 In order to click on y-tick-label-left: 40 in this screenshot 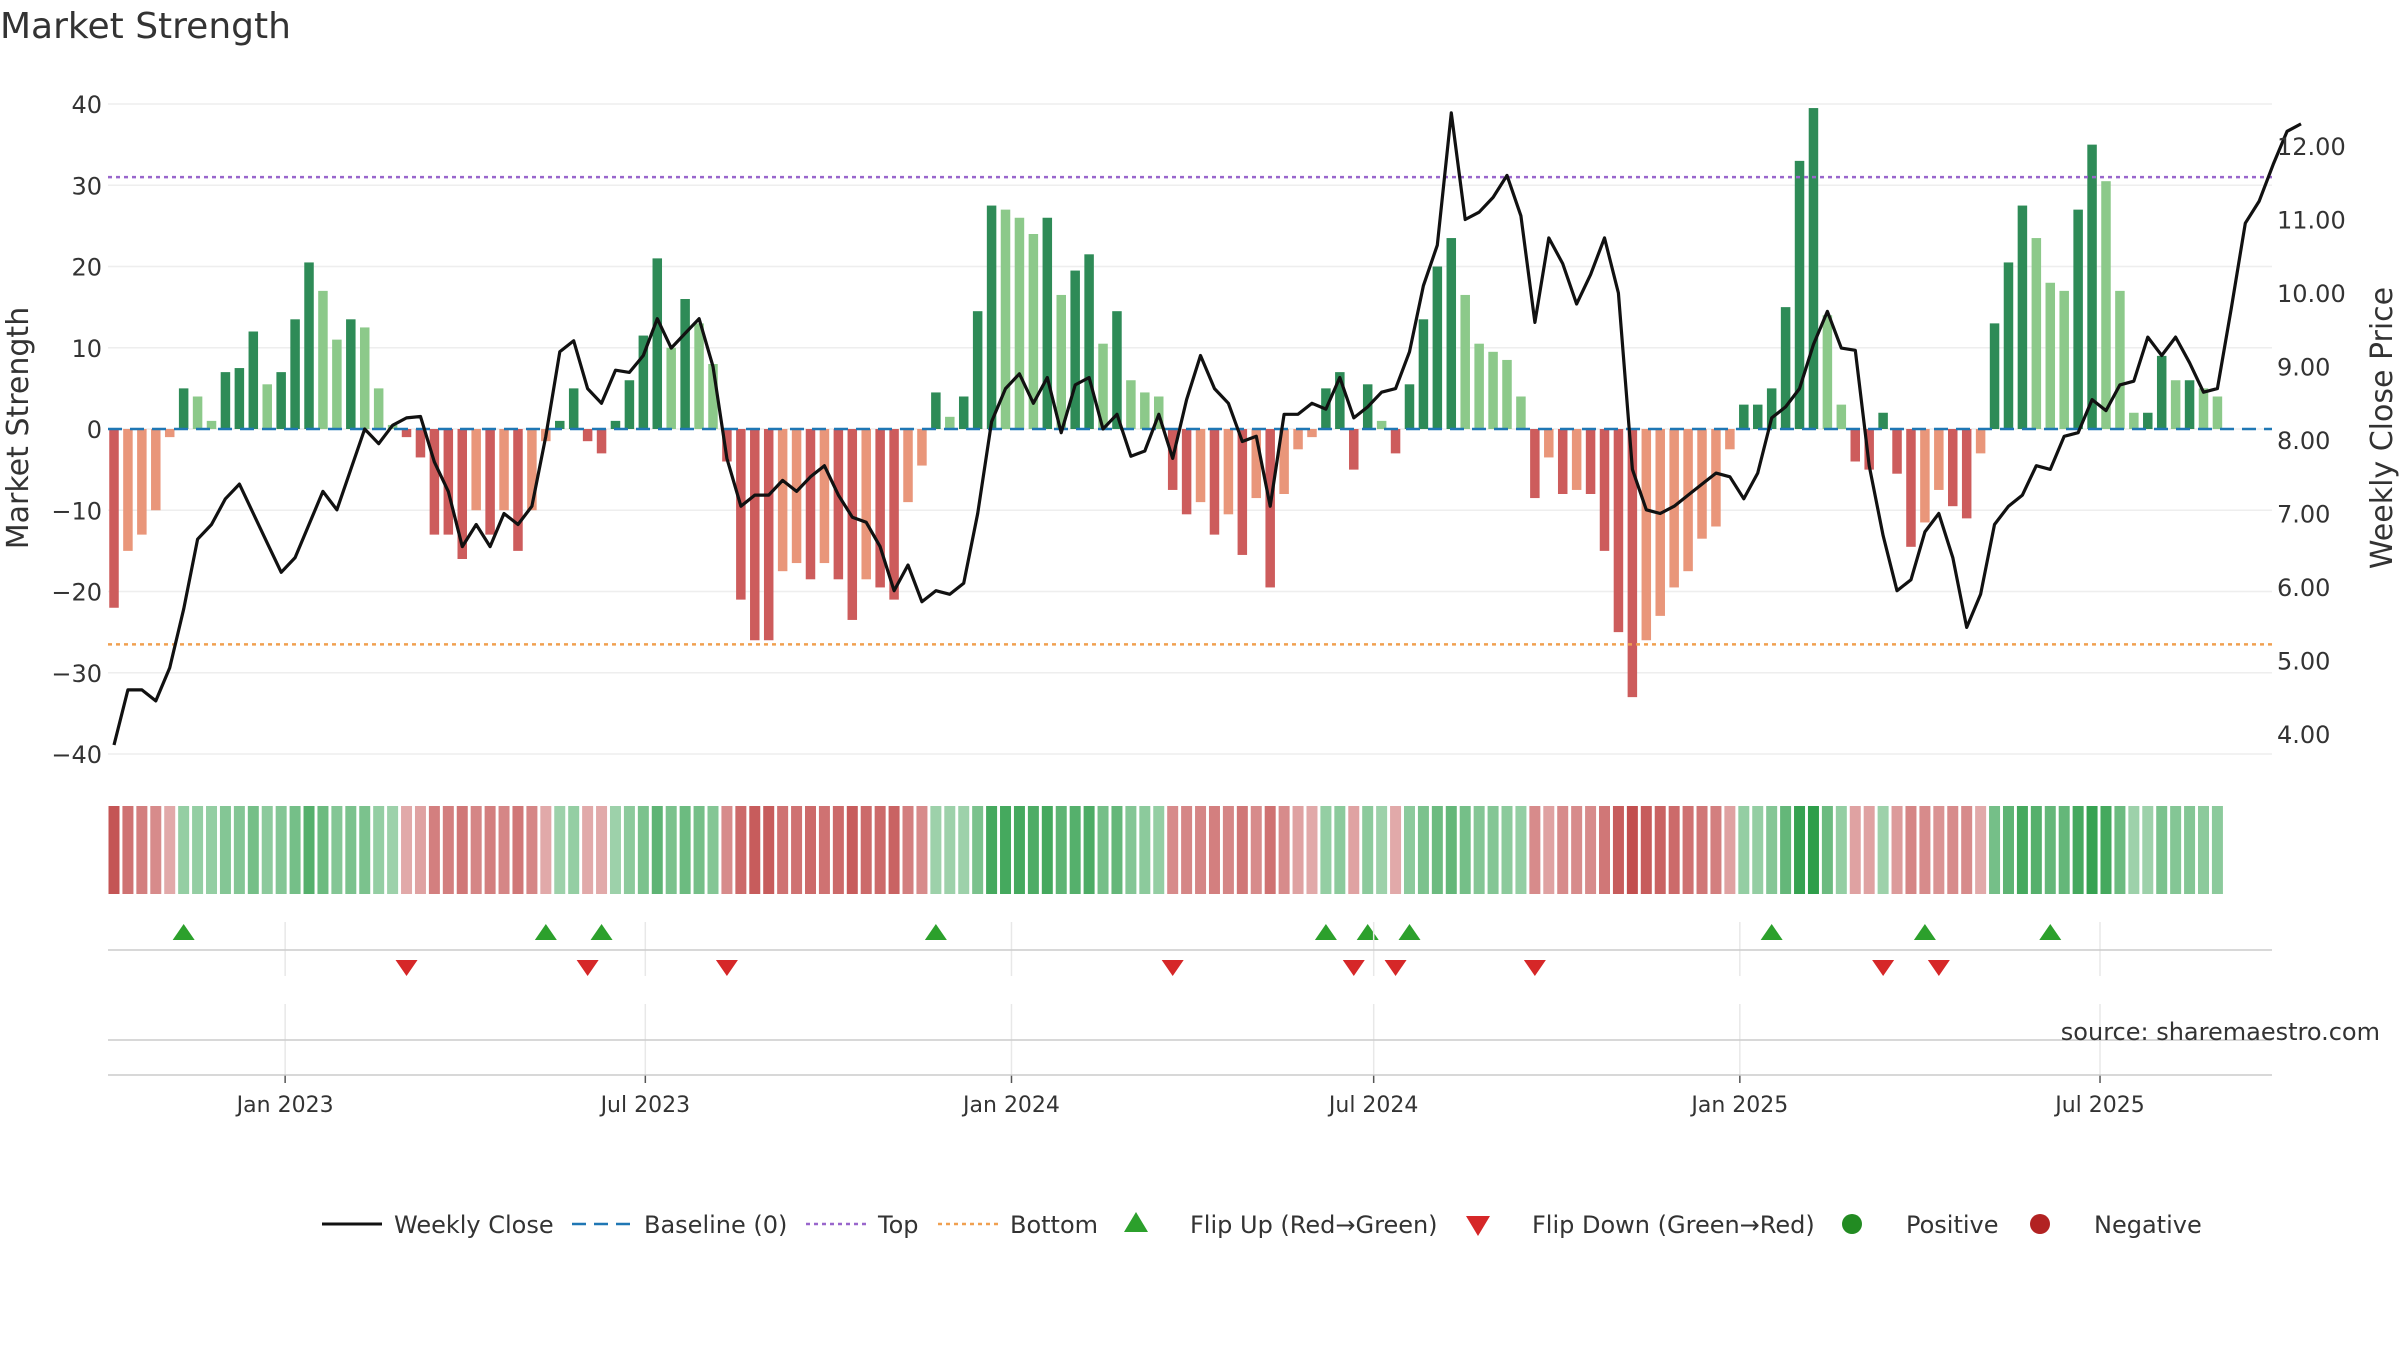, I will do `click(86, 105)`.